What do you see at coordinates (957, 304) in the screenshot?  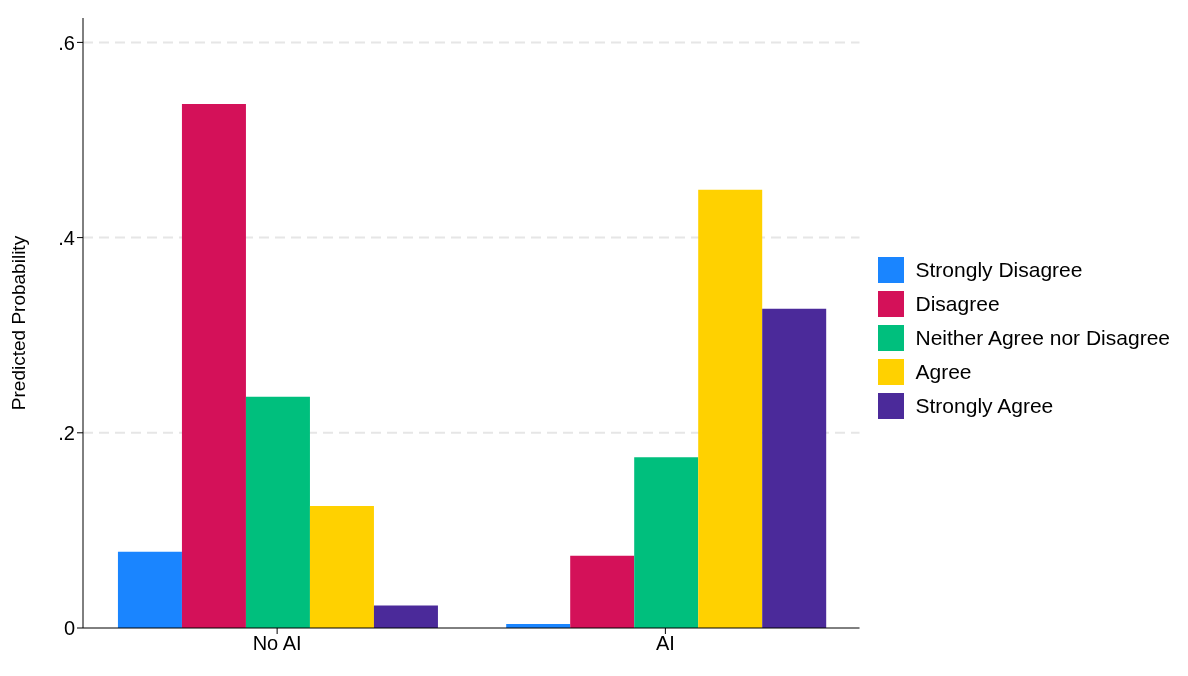 I see `legend-label: Disagree` at bounding box center [957, 304].